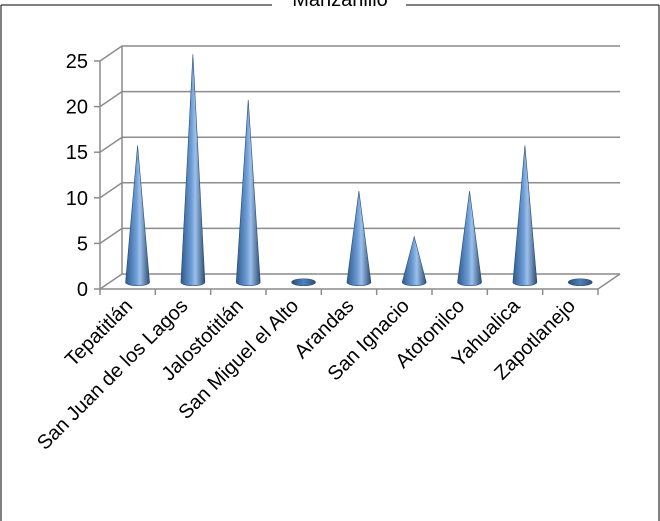  Describe the element at coordinates (82, 244) in the screenshot. I see `y-tick-label: 5` at that location.